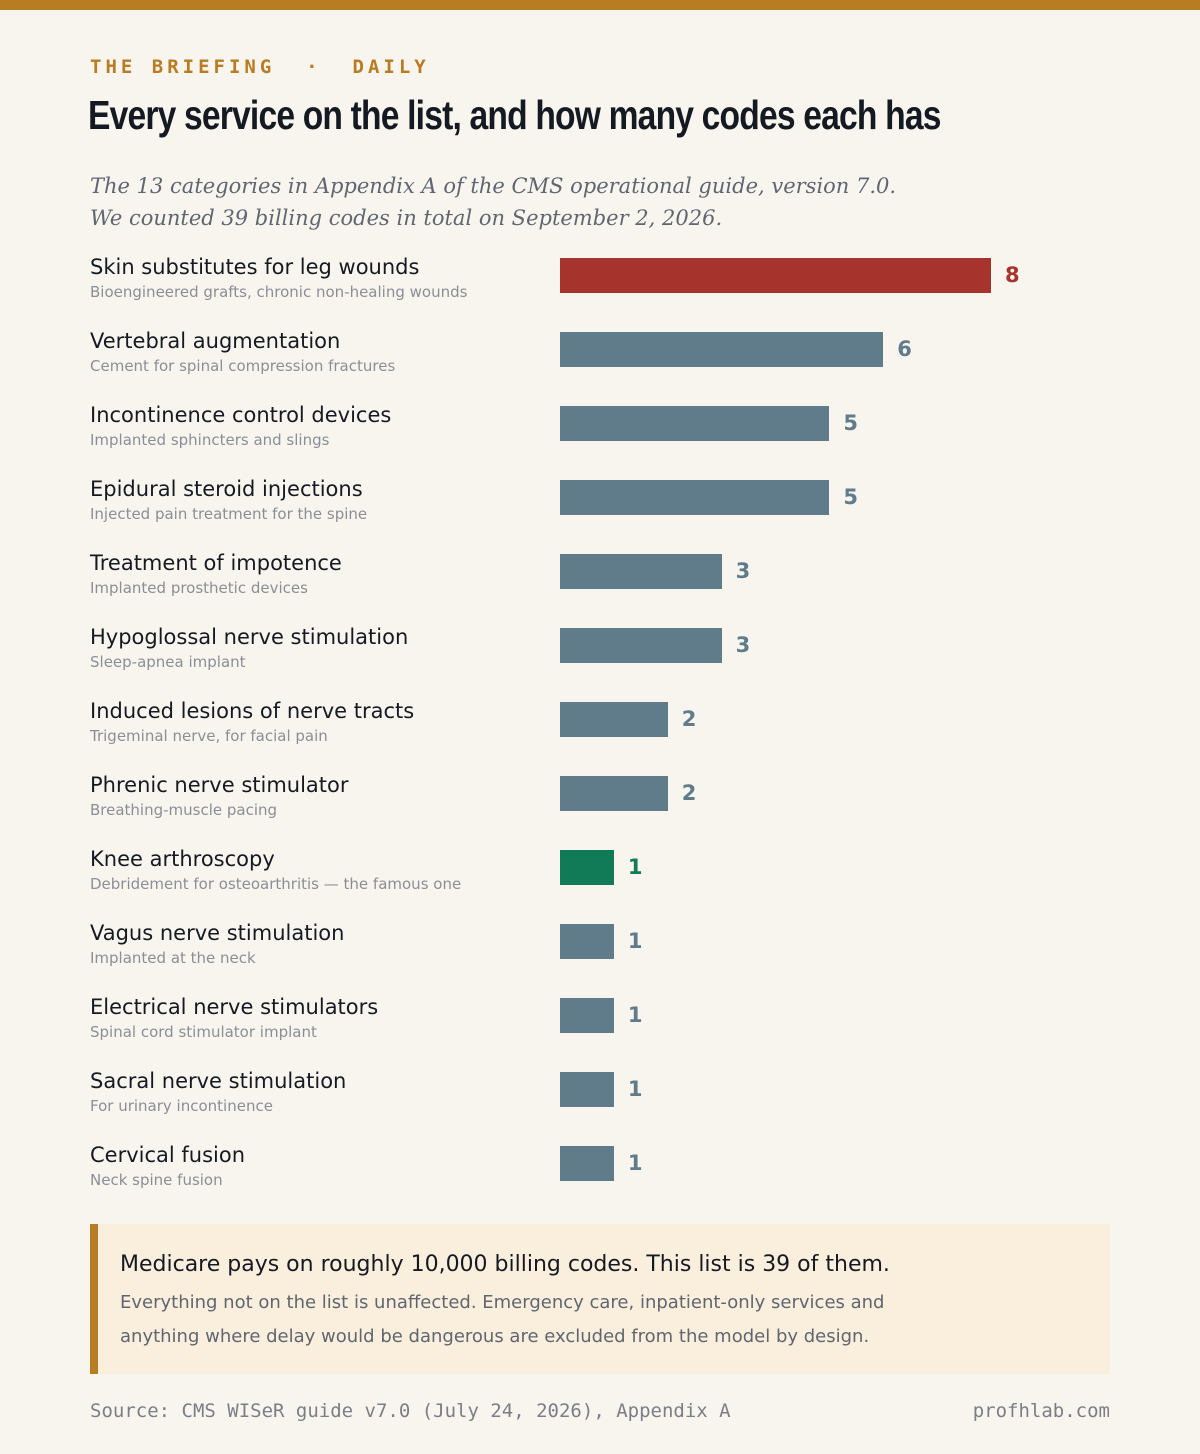  Describe the element at coordinates (218, 1081) in the screenshot. I see `category-label: Sacral nerve stimulation` at that location.